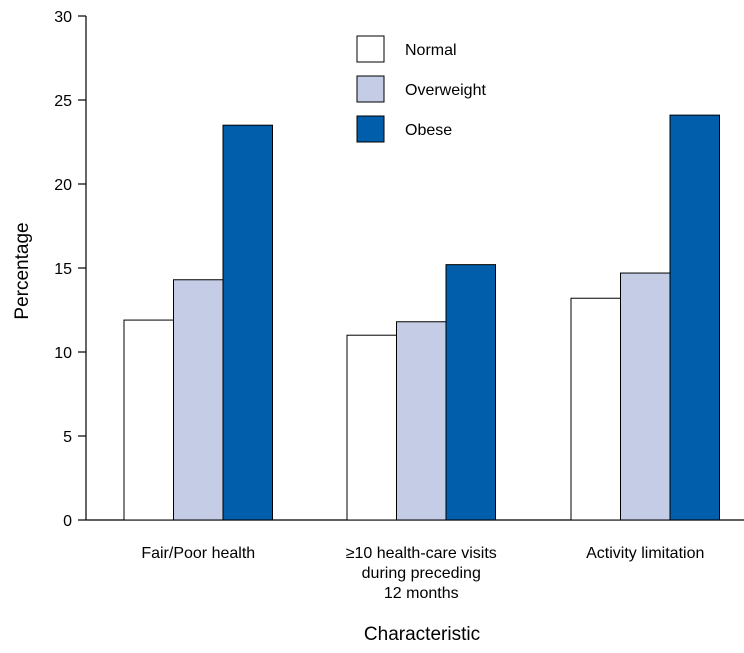 This screenshot has width=744, height=653. I want to click on y-axis: 0 5 10 15 20 25 30, so click(70, 269).